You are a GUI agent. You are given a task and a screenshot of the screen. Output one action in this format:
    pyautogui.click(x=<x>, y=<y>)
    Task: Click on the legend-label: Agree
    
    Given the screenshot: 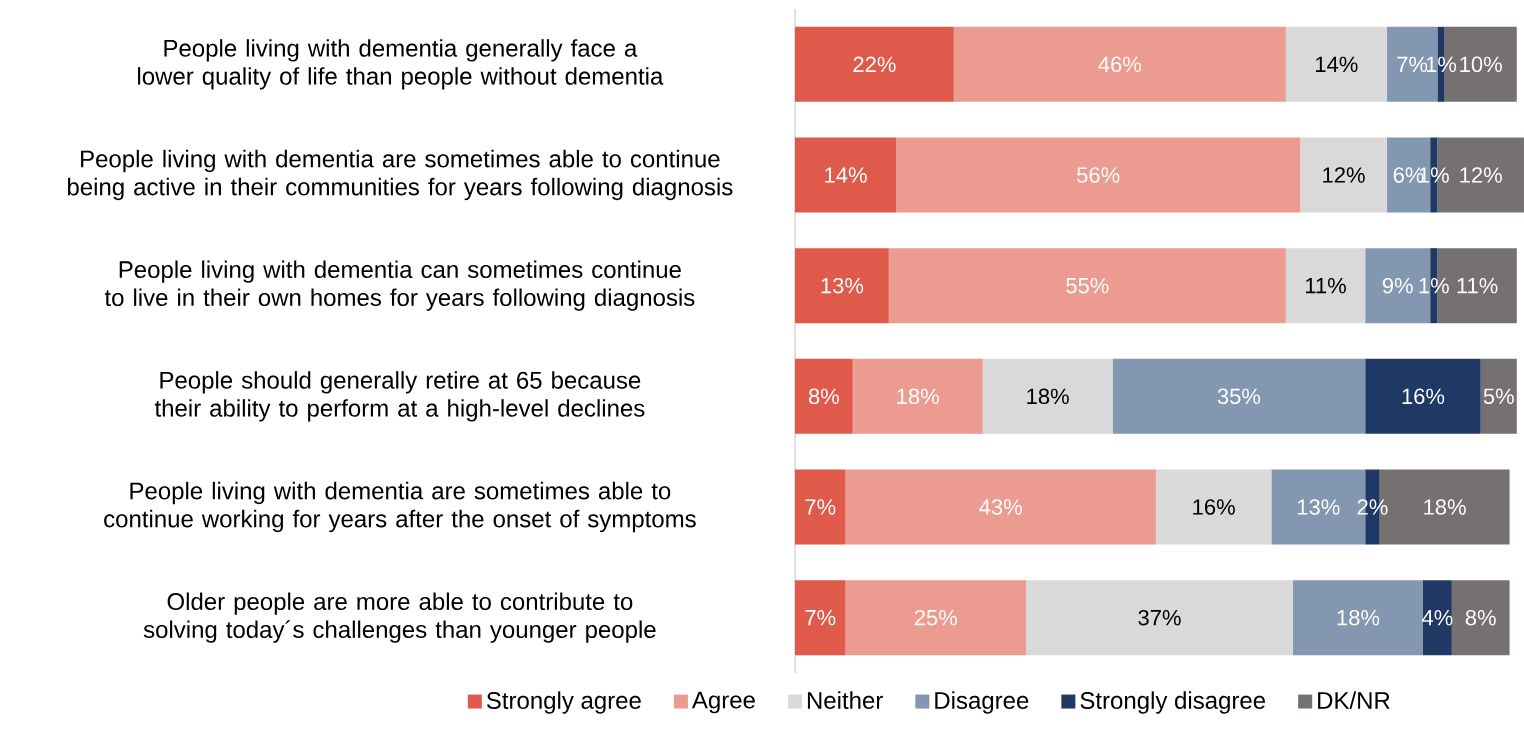 What is the action you would take?
    pyautogui.click(x=723, y=702)
    